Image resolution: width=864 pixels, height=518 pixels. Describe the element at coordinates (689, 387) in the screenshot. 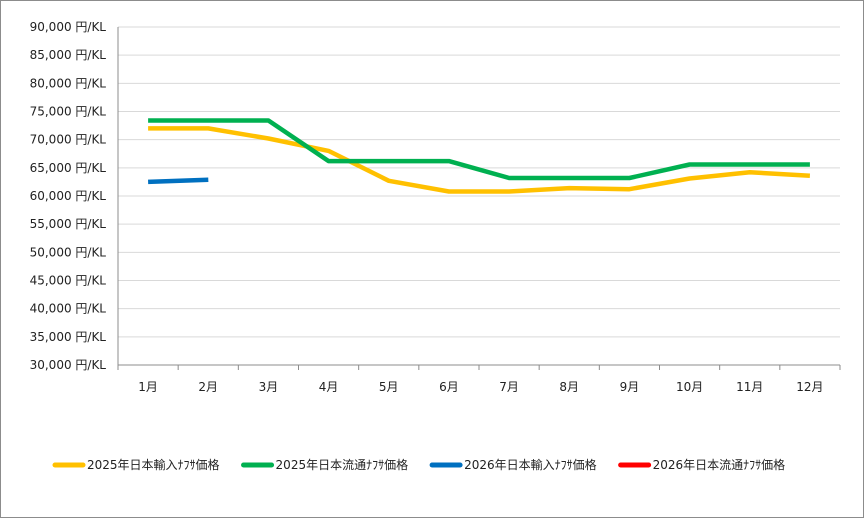

I see `x-tick-label: 10月` at that location.